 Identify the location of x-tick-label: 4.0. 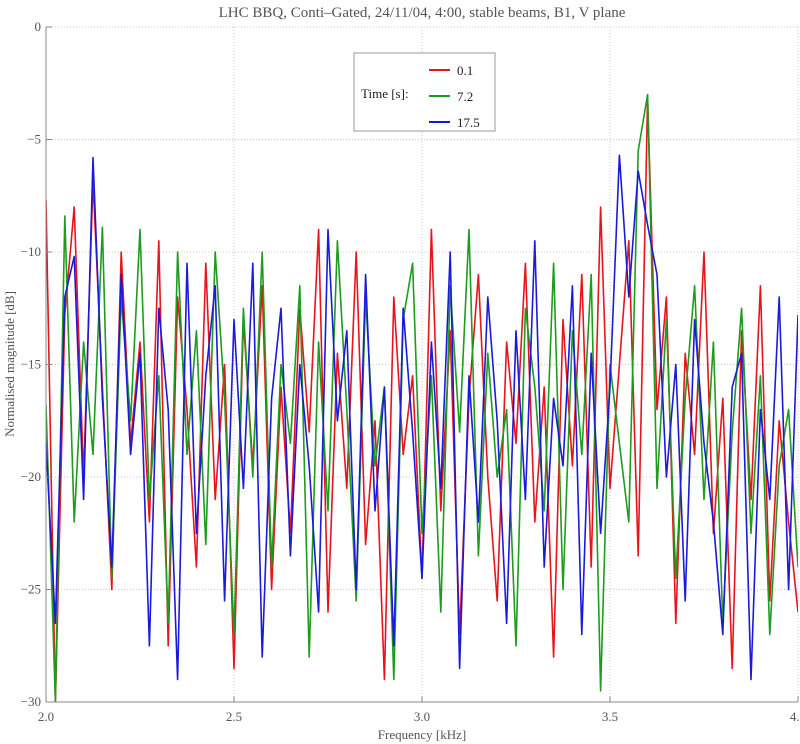
(795, 716).